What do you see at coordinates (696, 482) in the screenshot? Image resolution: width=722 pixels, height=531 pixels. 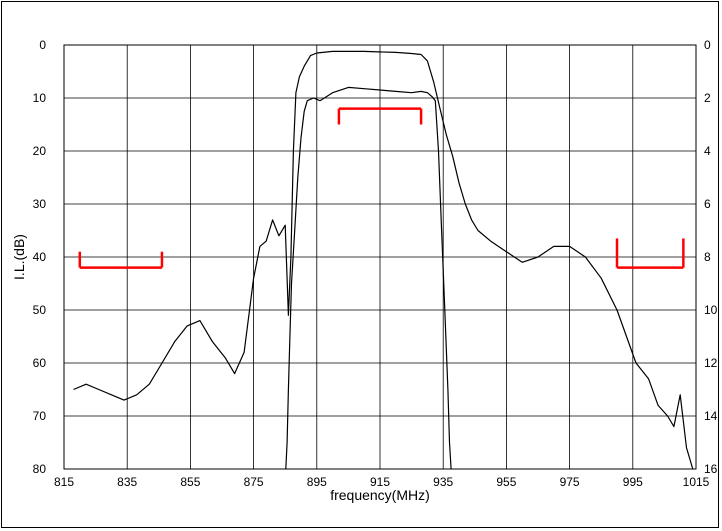 I see `x-tick-label: 1015` at bounding box center [696, 482].